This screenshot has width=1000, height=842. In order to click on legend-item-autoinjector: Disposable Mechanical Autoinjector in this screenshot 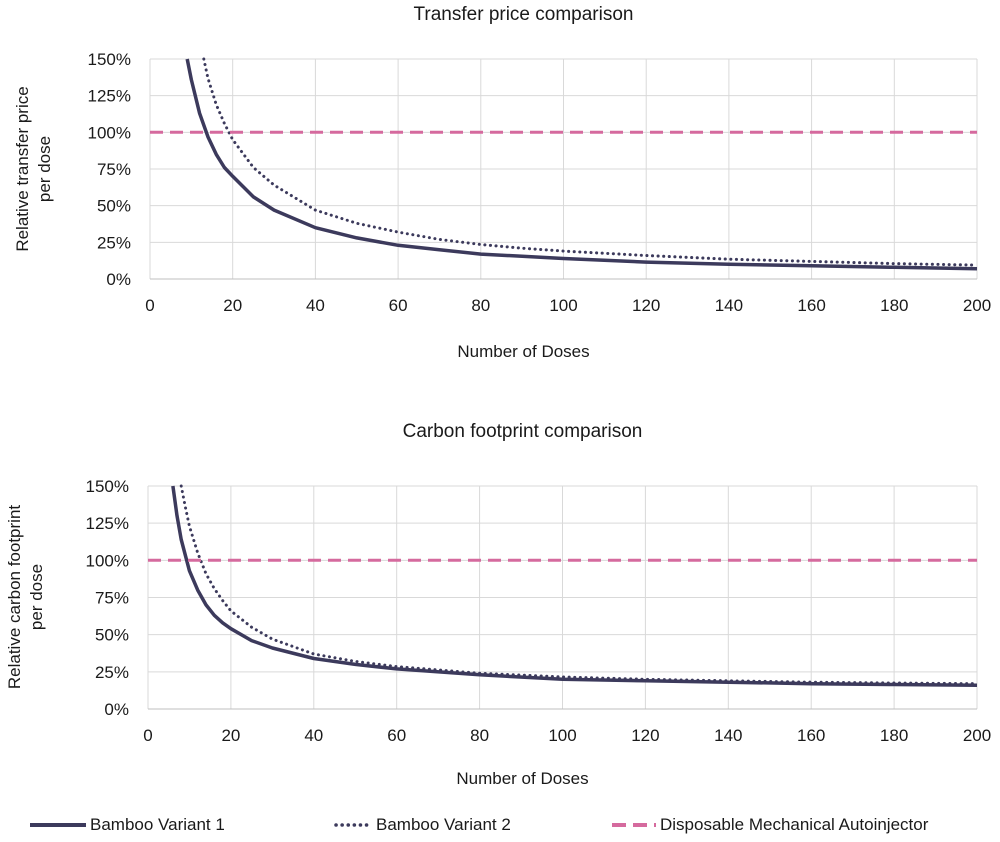, I will do `click(769, 825)`.